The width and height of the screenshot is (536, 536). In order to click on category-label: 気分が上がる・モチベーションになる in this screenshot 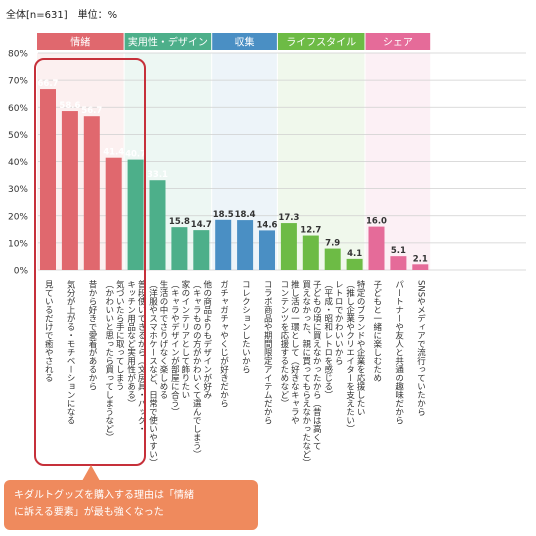, I will do `click(70, 352)`.